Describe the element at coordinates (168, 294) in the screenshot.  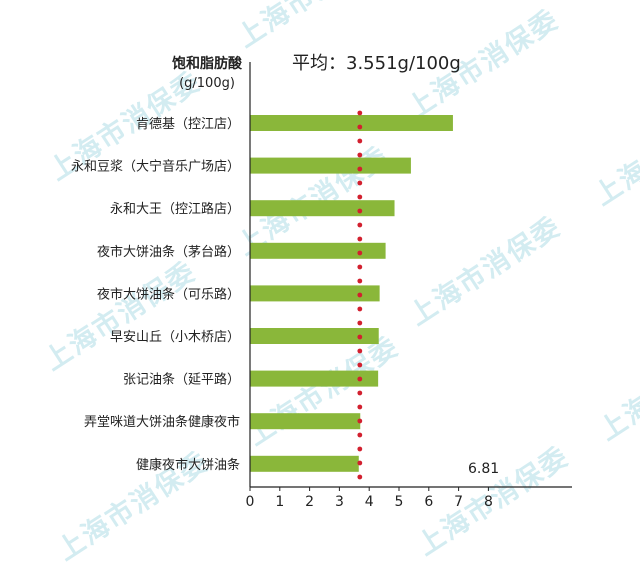
I see `category-label: 夜市大饼油条（可乐路）` at that location.